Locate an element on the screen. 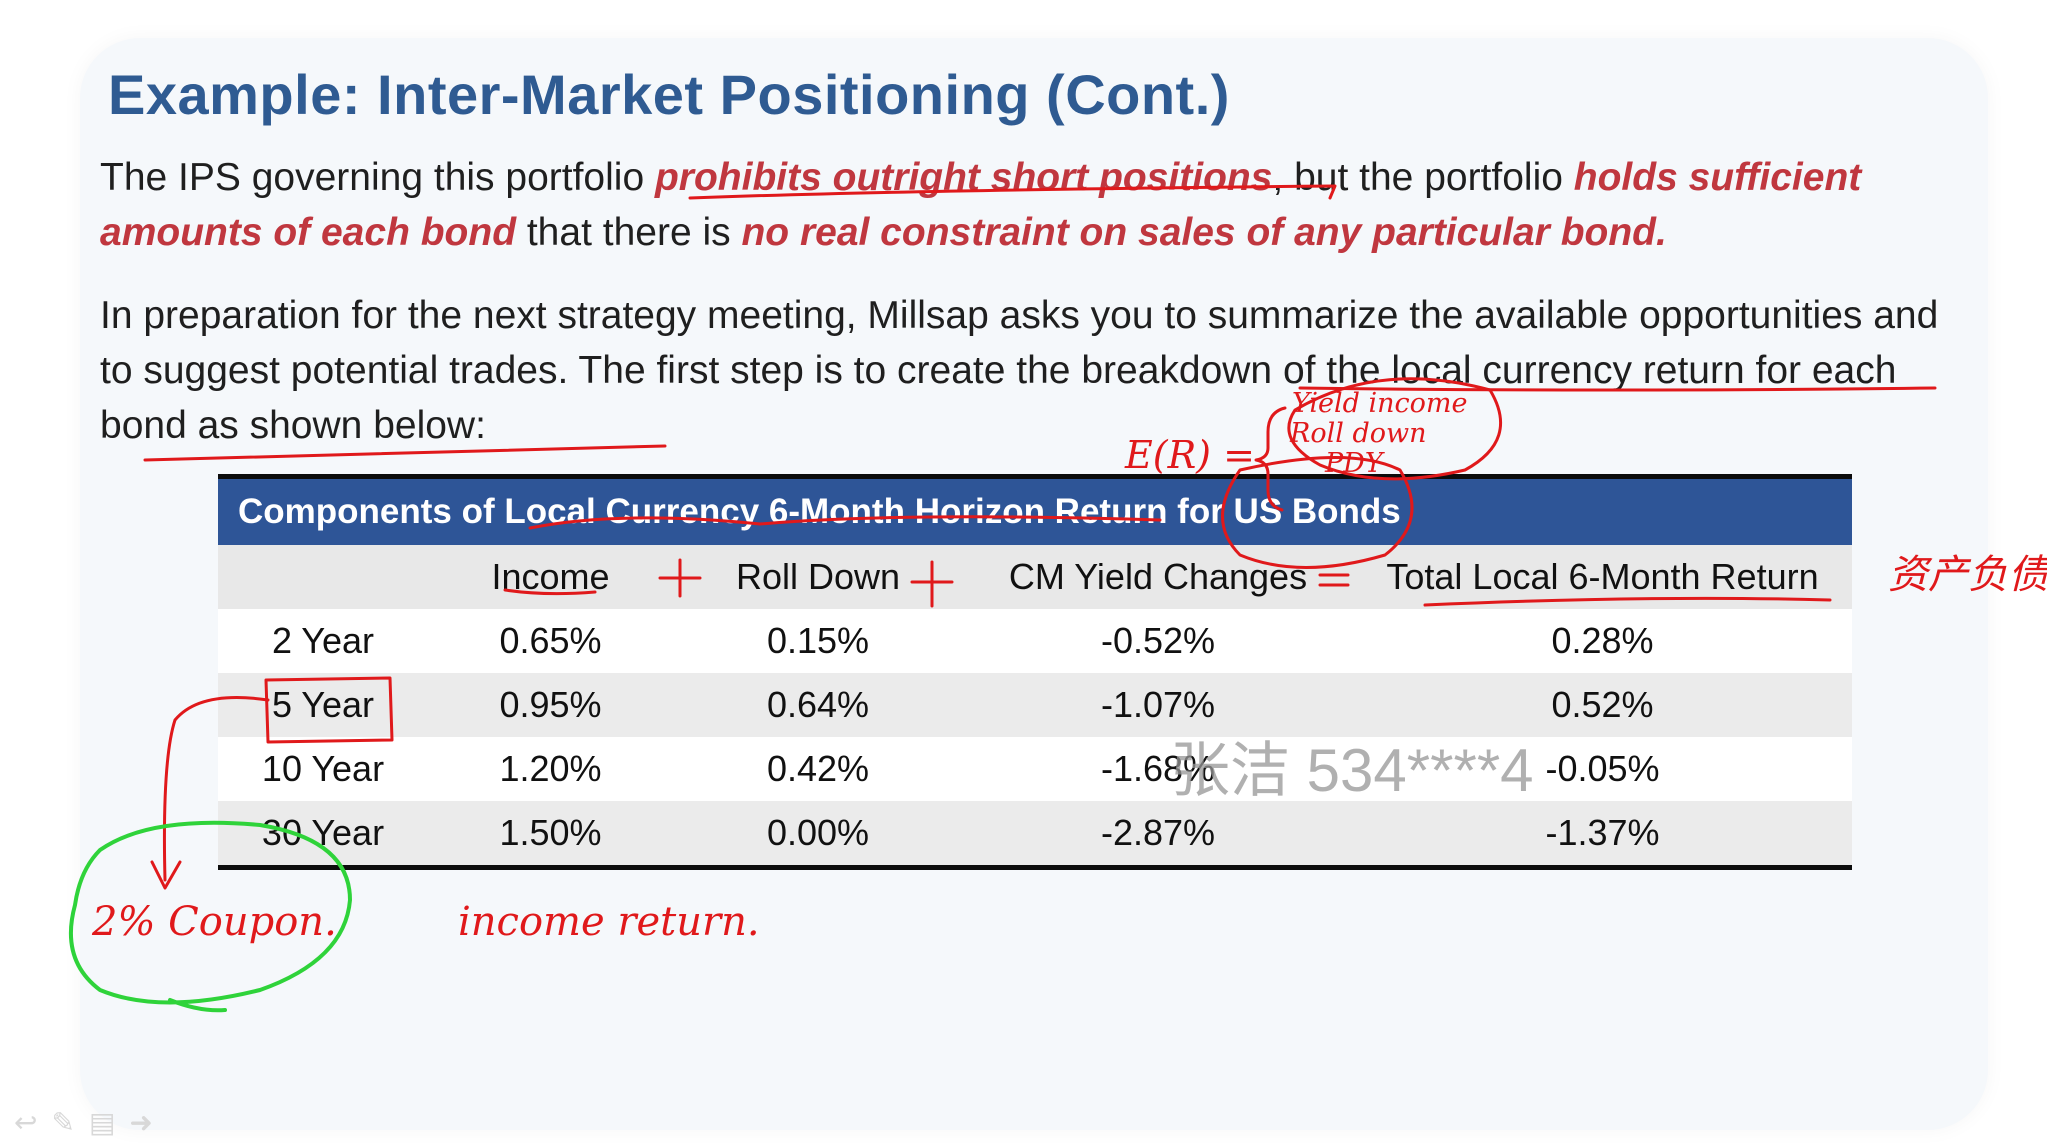 The height and width of the screenshot is (1146, 2047). paragraph-ips-emphasis-1: prohibits outright short positions is located at coordinates (963, 177).